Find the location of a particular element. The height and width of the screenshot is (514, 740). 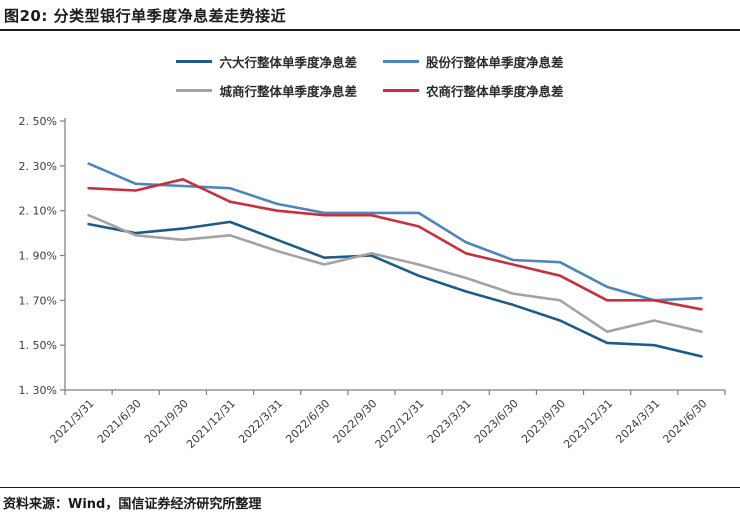

legend-item-0: 六大行整体单季度净息差 is located at coordinates (266, 61).